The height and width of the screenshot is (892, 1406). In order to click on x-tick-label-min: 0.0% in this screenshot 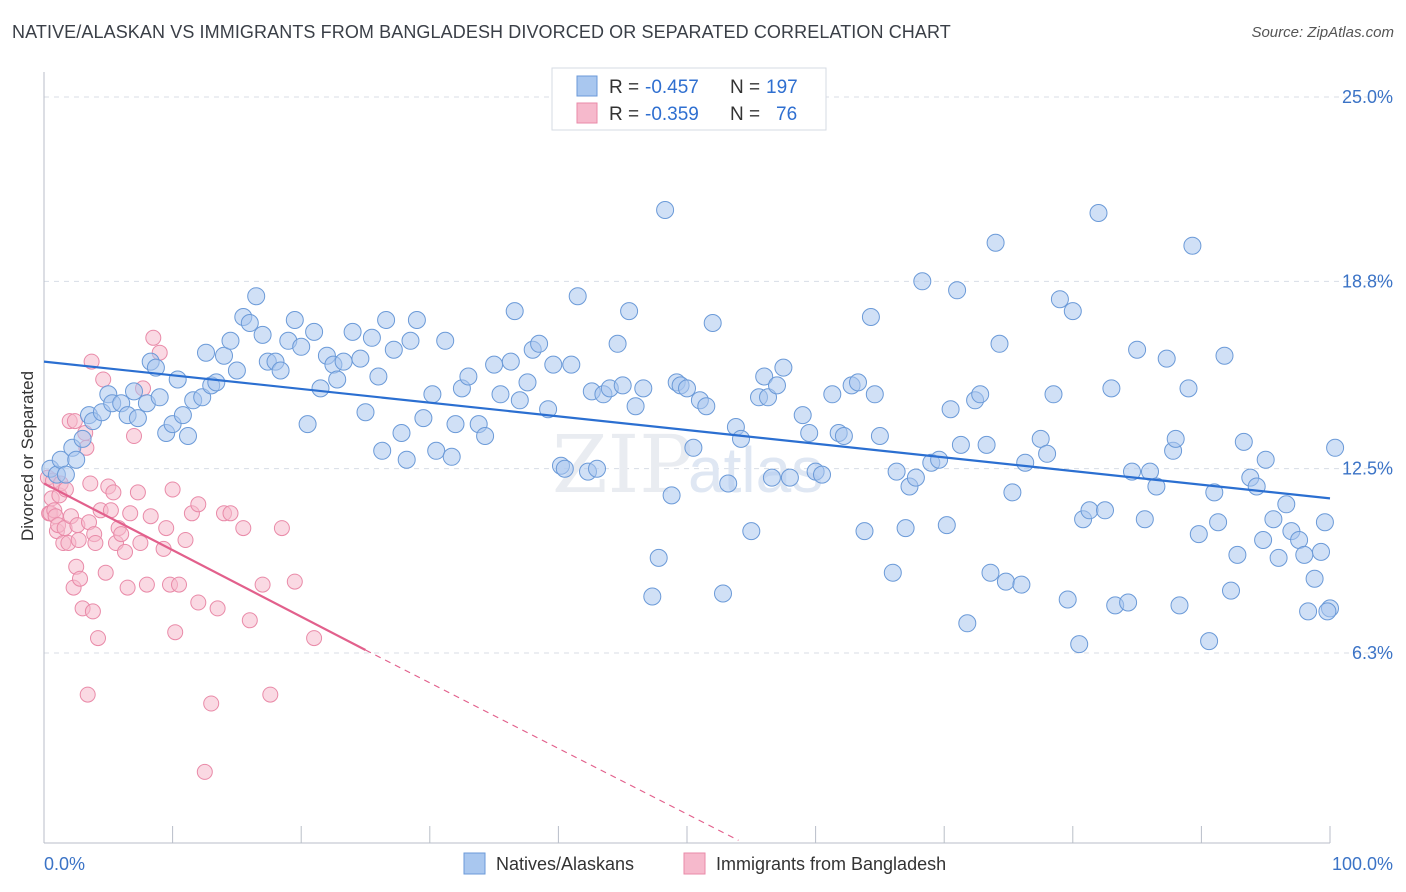, I will do `click(64, 864)`.